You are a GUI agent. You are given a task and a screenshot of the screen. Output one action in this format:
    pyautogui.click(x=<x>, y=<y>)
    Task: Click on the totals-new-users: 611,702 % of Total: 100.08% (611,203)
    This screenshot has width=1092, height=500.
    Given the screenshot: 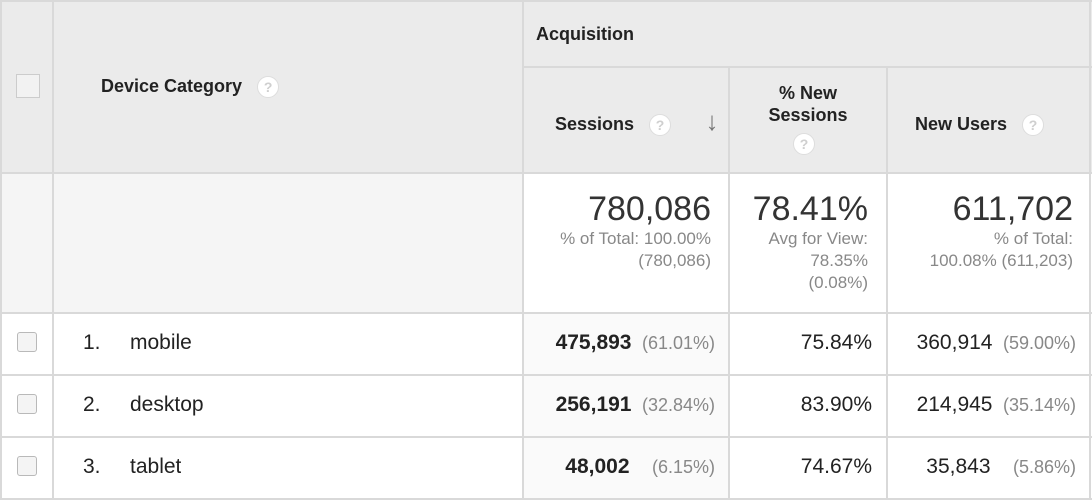 What is the action you would take?
    pyautogui.click(x=981, y=231)
    